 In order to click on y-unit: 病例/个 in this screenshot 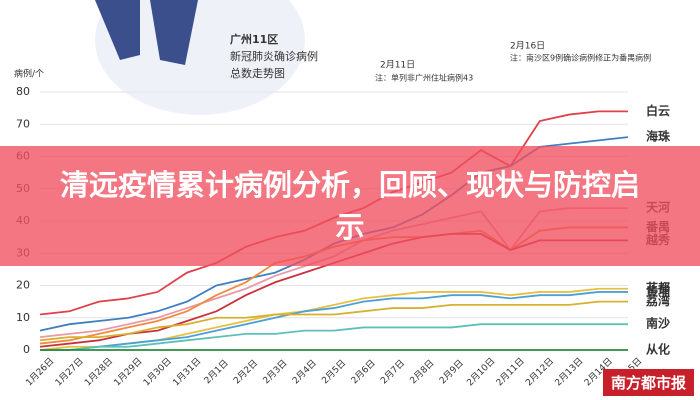, I will do `click(29, 74)`.